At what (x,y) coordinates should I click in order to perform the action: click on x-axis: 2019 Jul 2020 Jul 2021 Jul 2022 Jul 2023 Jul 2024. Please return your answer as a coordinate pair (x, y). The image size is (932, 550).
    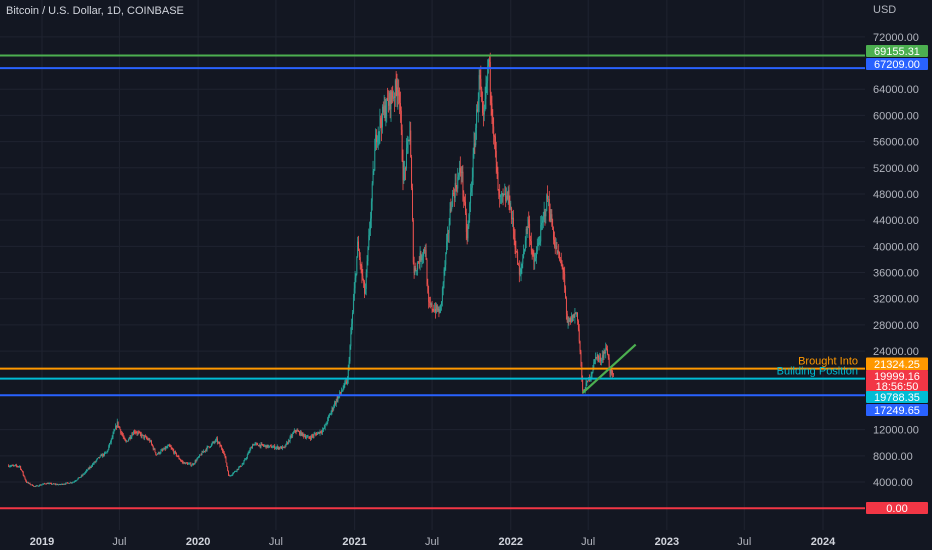
    Looking at the image, I should click on (433, 542).